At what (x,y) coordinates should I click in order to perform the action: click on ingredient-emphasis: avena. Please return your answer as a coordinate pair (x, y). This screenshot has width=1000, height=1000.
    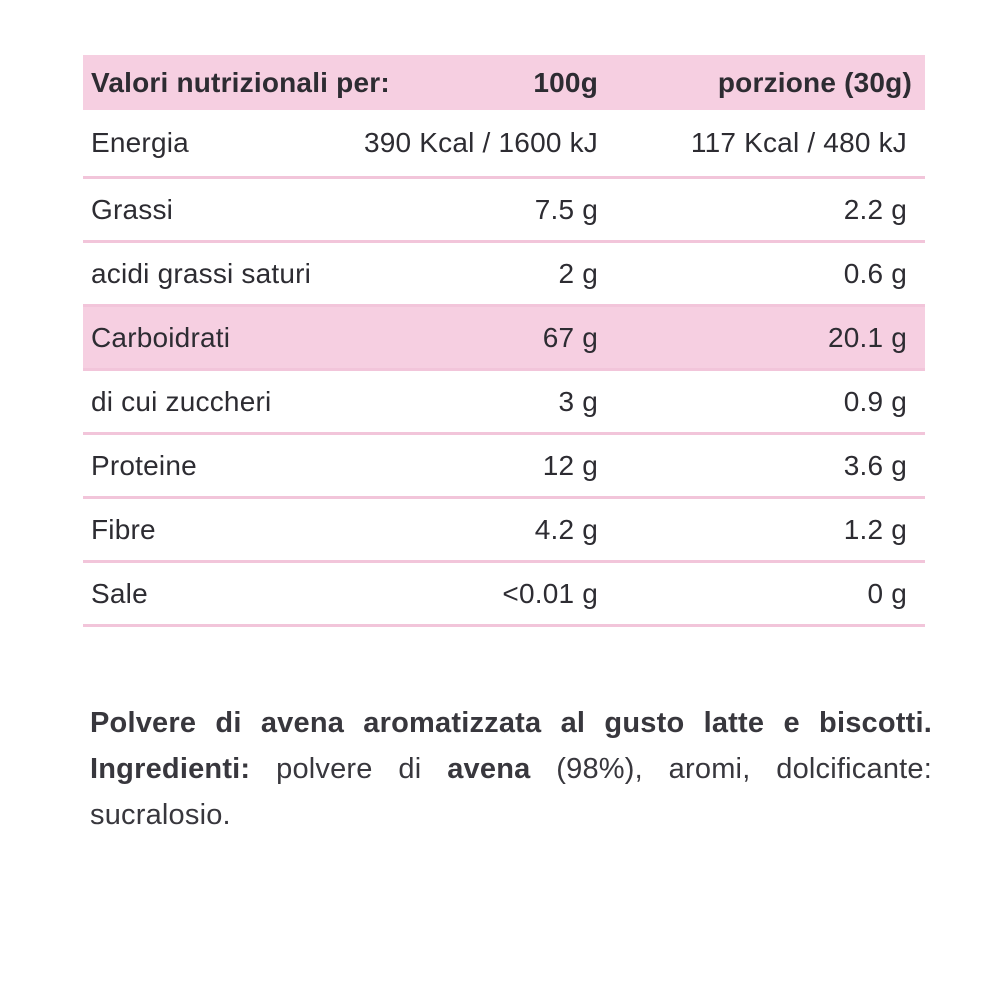
    Looking at the image, I should click on (489, 769).